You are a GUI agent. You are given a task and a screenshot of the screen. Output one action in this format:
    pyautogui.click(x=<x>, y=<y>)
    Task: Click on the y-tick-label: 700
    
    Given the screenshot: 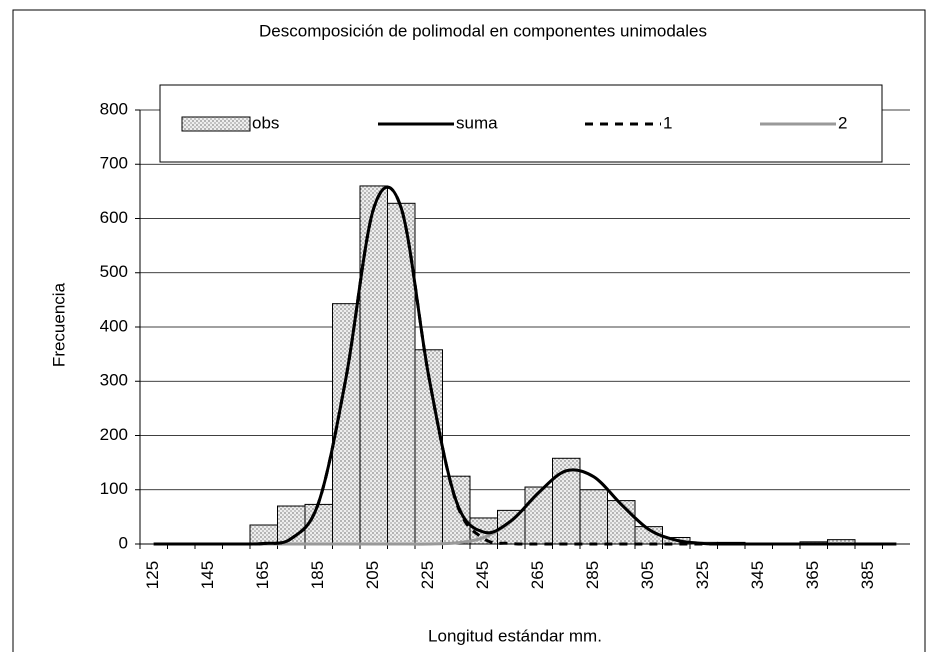 What is the action you would take?
    pyautogui.click(x=114, y=163)
    